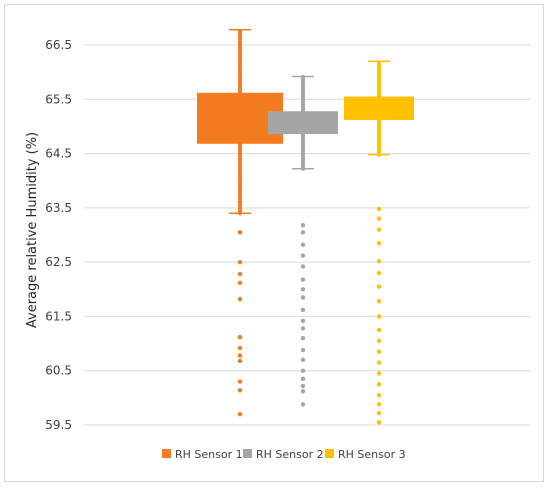  What do you see at coordinates (58, 45) in the screenshot?
I see `y-tick-label: 66.5` at bounding box center [58, 45].